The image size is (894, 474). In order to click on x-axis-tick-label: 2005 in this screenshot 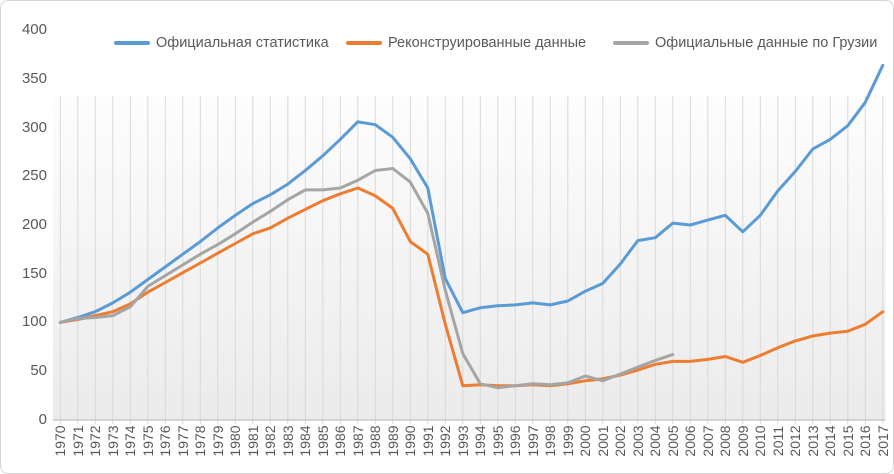, I will do `click(672, 441)`.